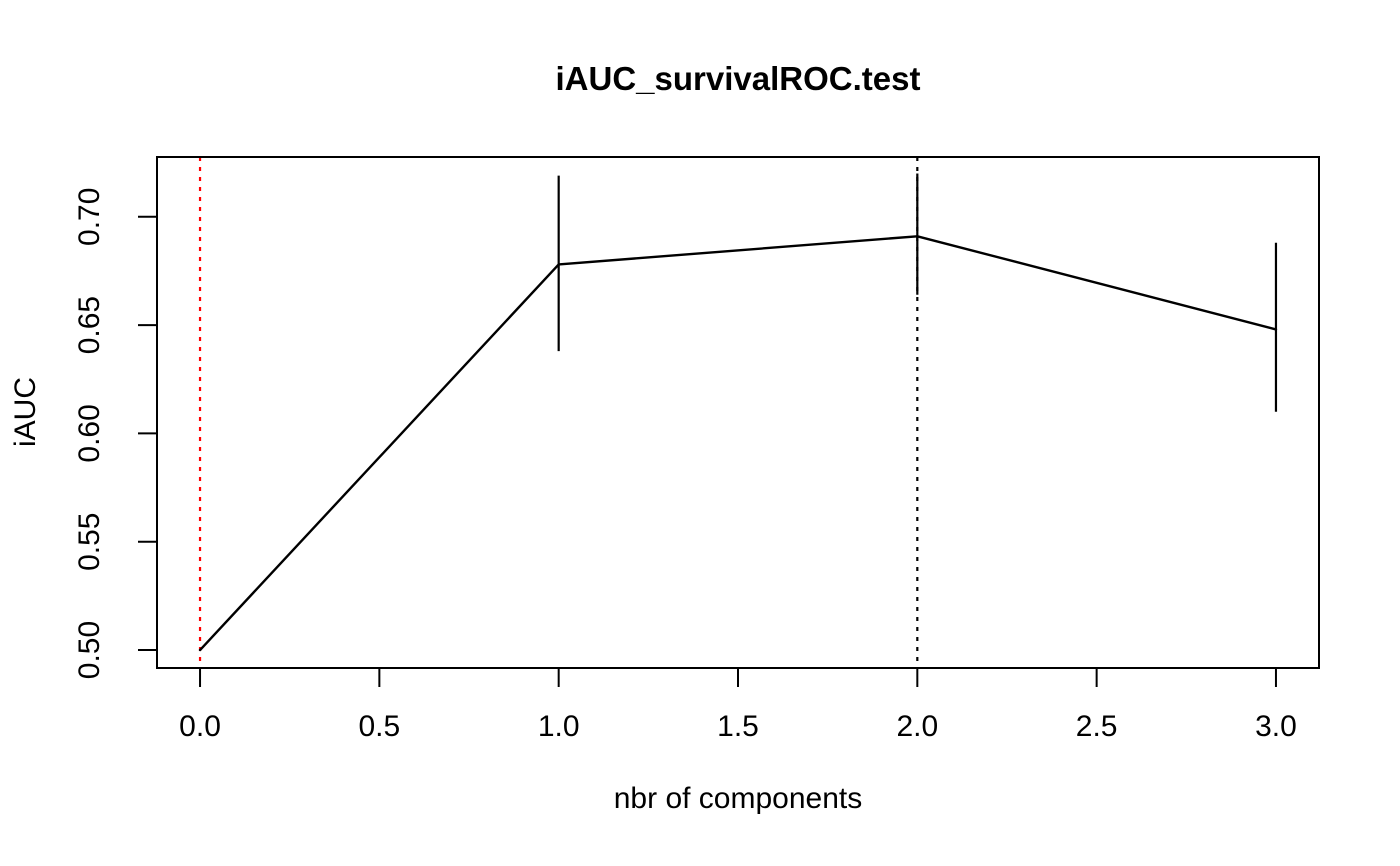  Describe the element at coordinates (25, 412) in the screenshot. I see `y-axis-title: iAUC` at that location.